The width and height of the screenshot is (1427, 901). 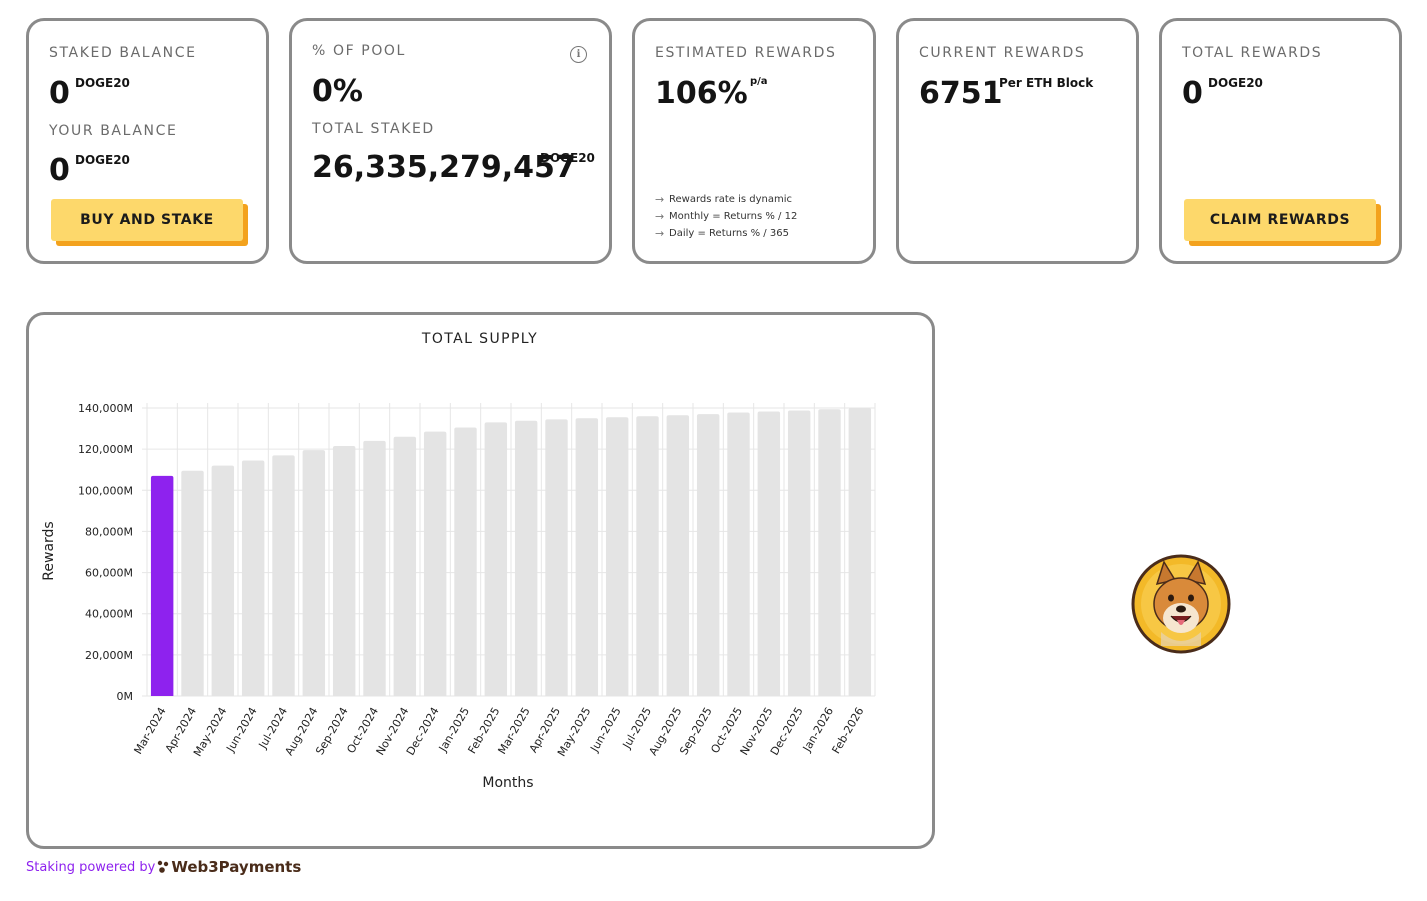 What do you see at coordinates (605, 730) in the screenshot?
I see `chart-x-tick-label: Jun-2025` at bounding box center [605, 730].